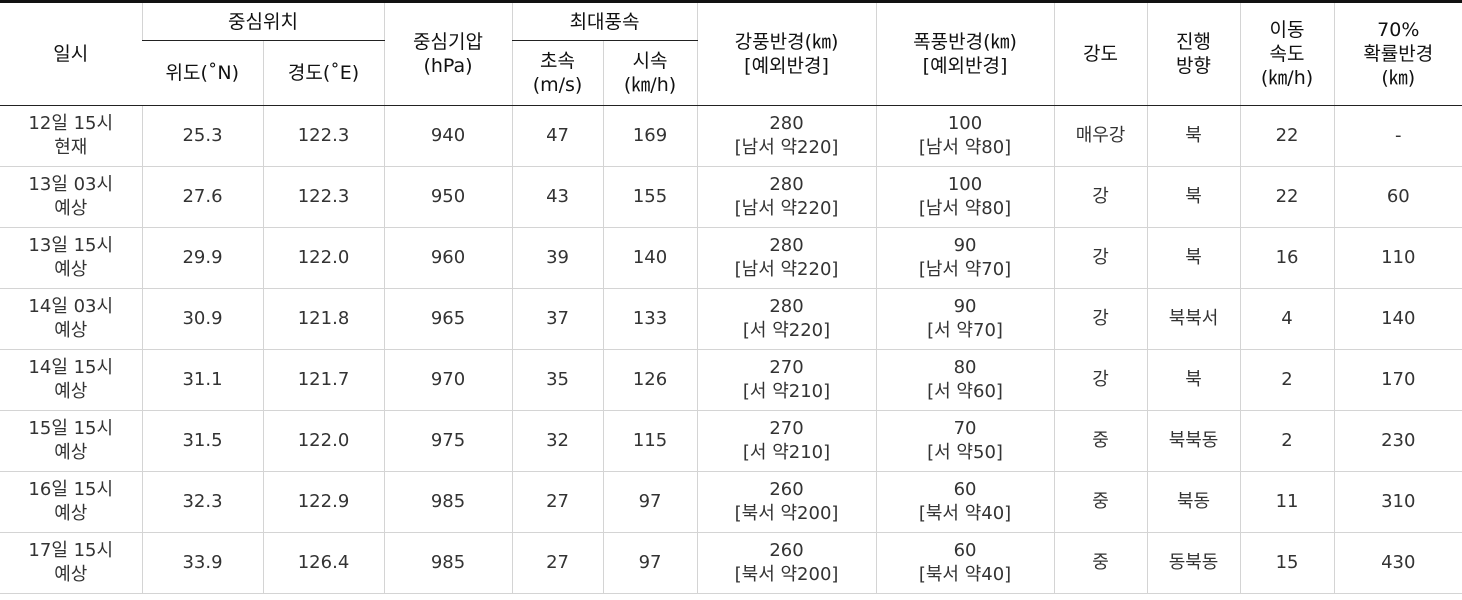 This screenshot has width=1462, height=600. I want to click on cell-wind-kmh: 126, so click(650, 380).